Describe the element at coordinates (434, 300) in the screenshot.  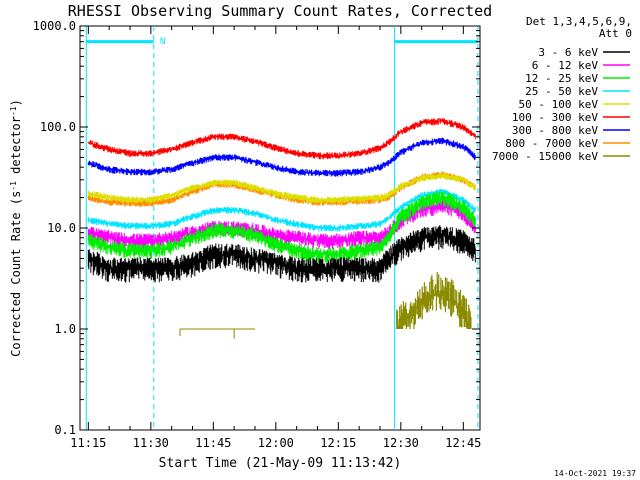
I see `series-segment` at that location.